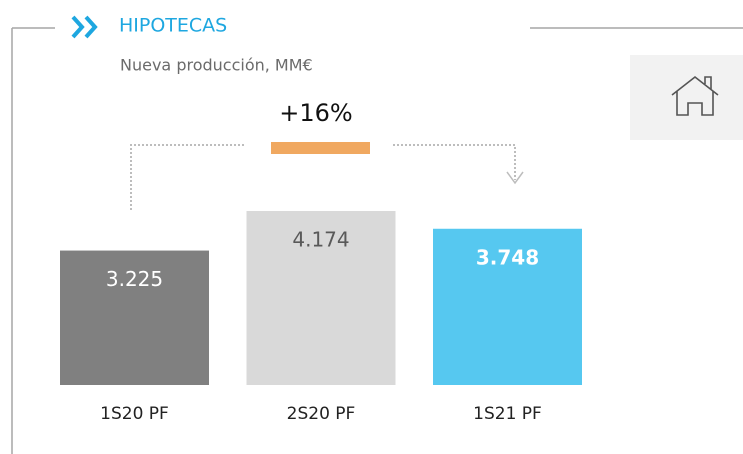 The image size is (743, 454). I want to click on value-label: 3.225, so click(134, 279).